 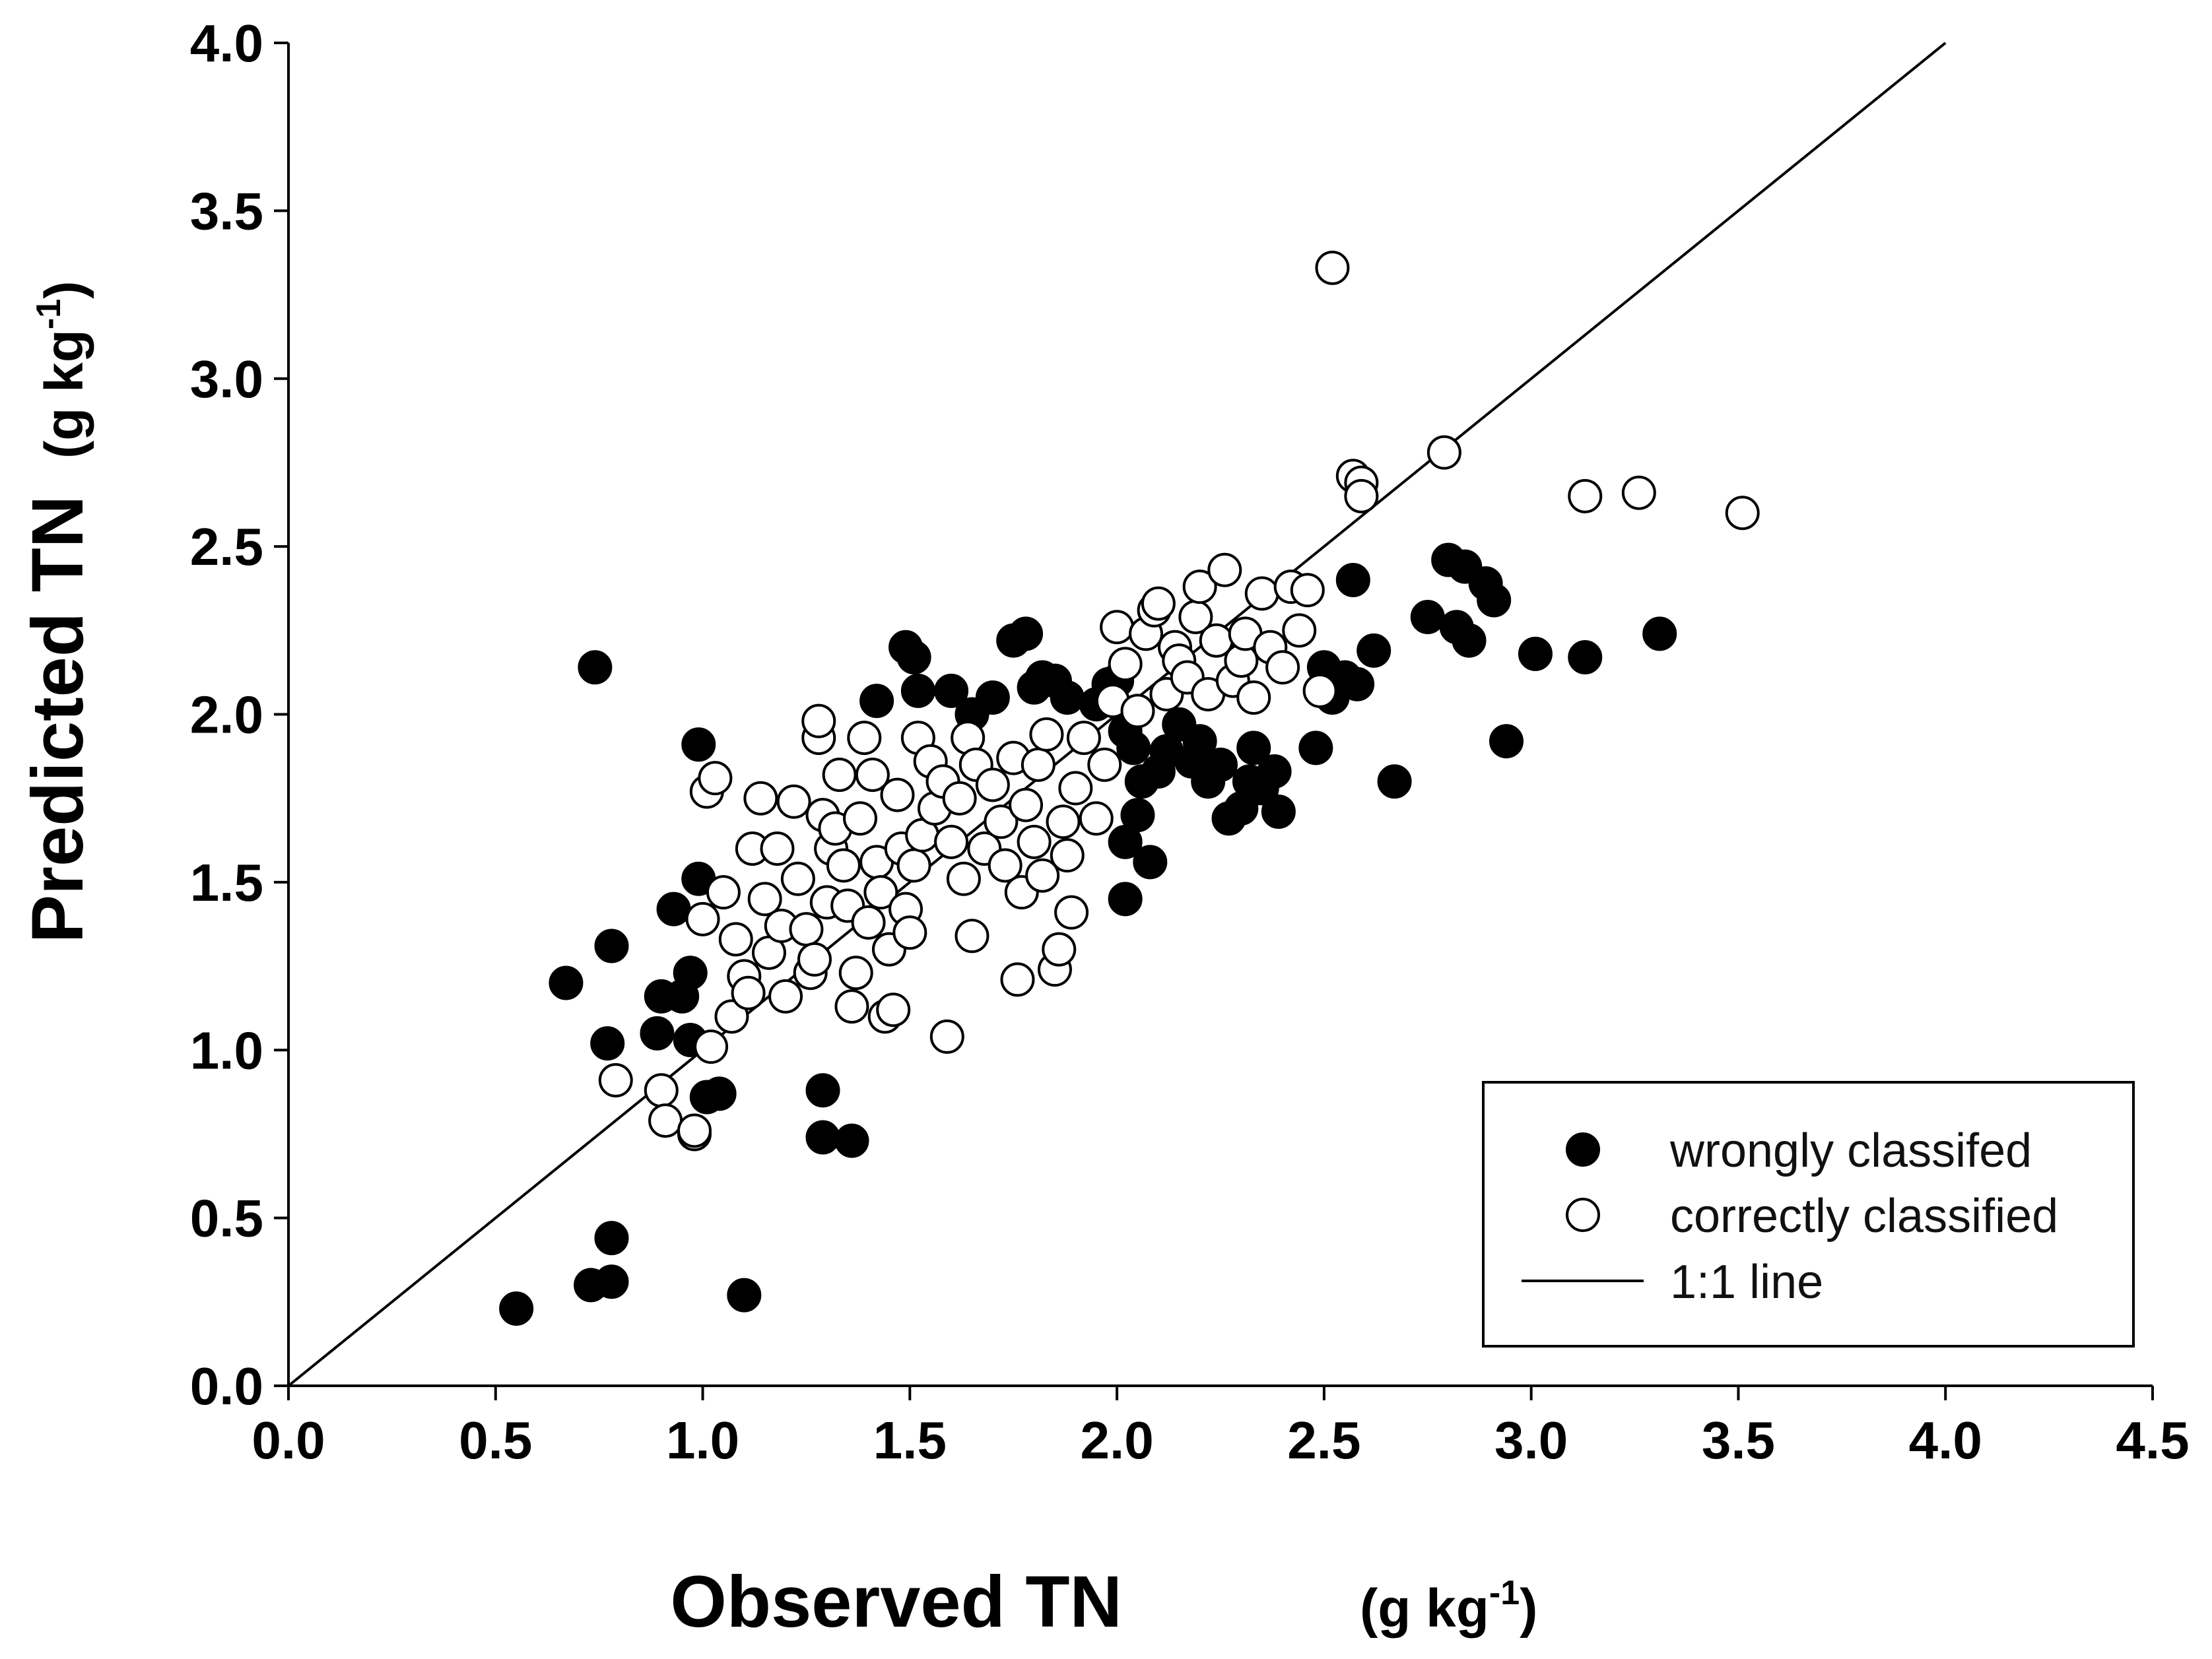 What do you see at coordinates (226, 715) in the screenshot?
I see `y-tick-label: 2.0` at bounding box center [226, 715].